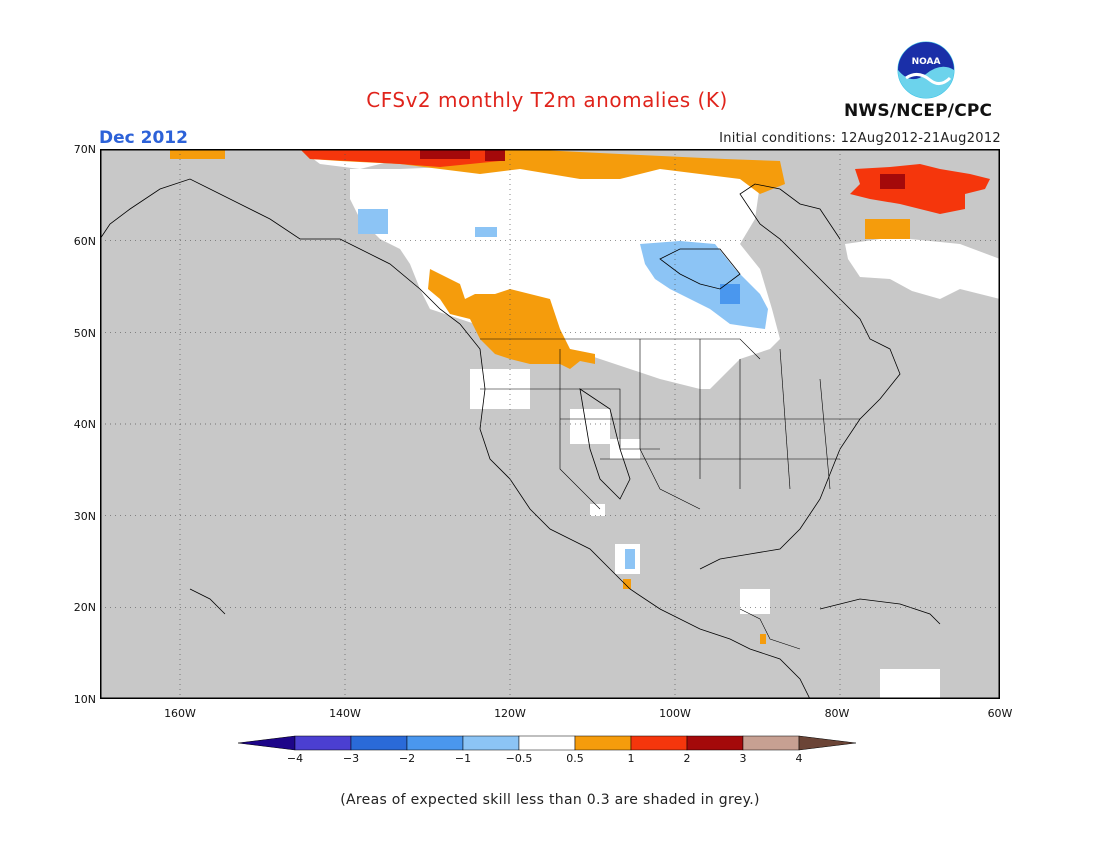 The image size is (1100, 850). What do you see at coordinates (892, 181) in the screenshot?
I see `hot-anomaly-greenland` at bounding box center [892, 181].